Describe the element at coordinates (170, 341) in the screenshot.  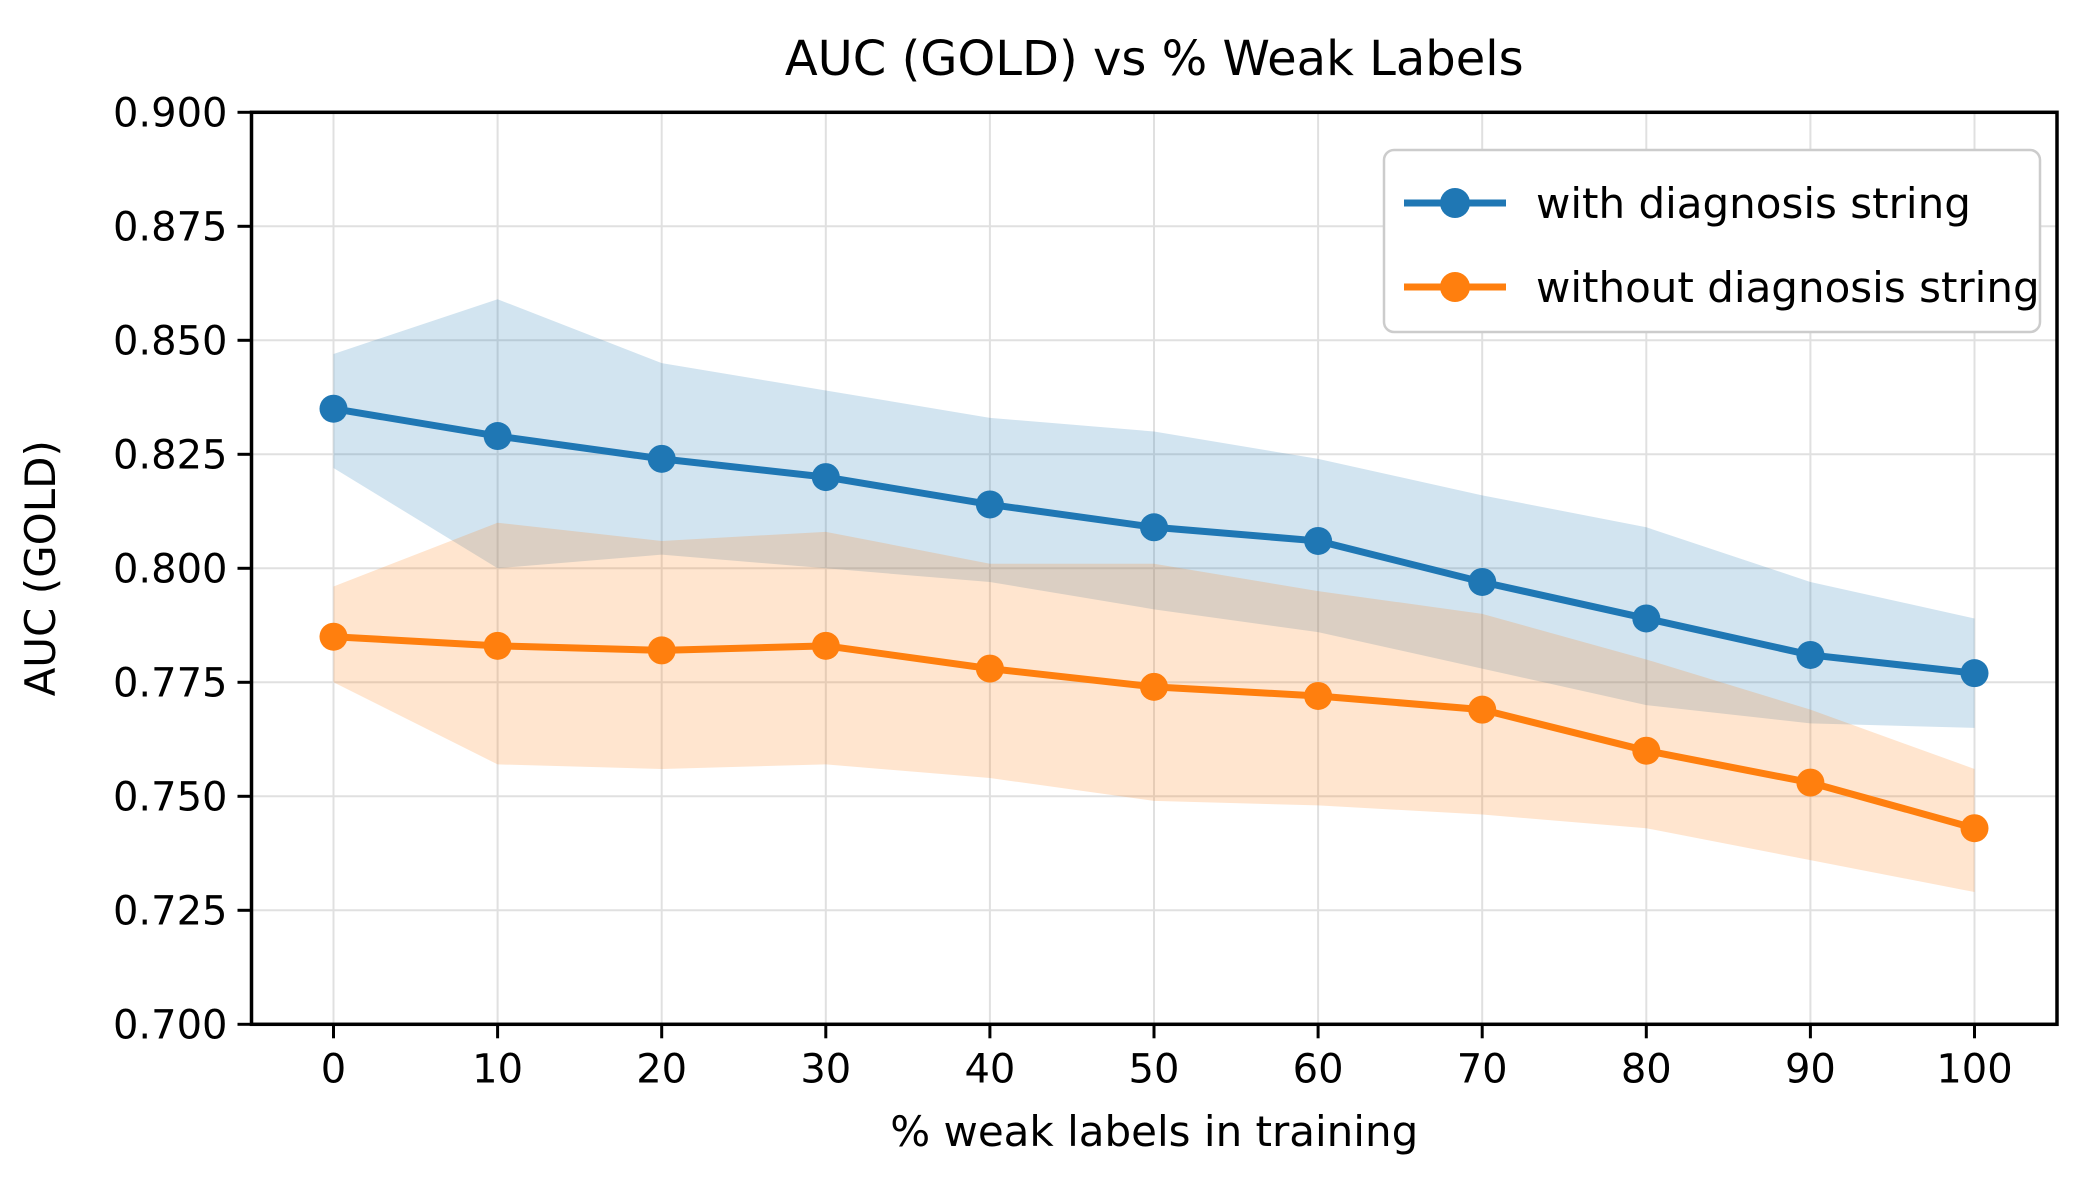
I see `y-tick-label: 0.850` at that location.